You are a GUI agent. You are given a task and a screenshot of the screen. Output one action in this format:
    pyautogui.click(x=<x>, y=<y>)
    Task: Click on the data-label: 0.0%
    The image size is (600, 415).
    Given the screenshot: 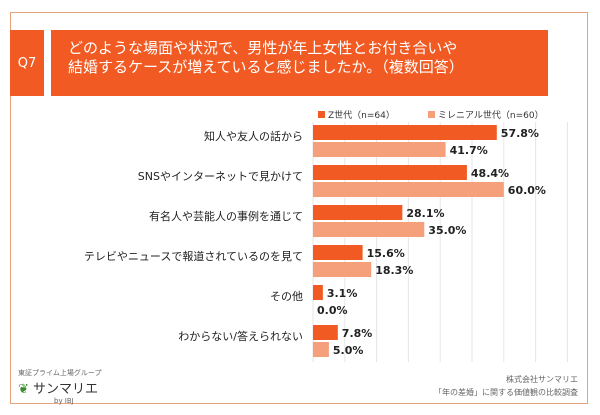 What is the action you would take?
    pyautogui.click(x=332, y=310)
    